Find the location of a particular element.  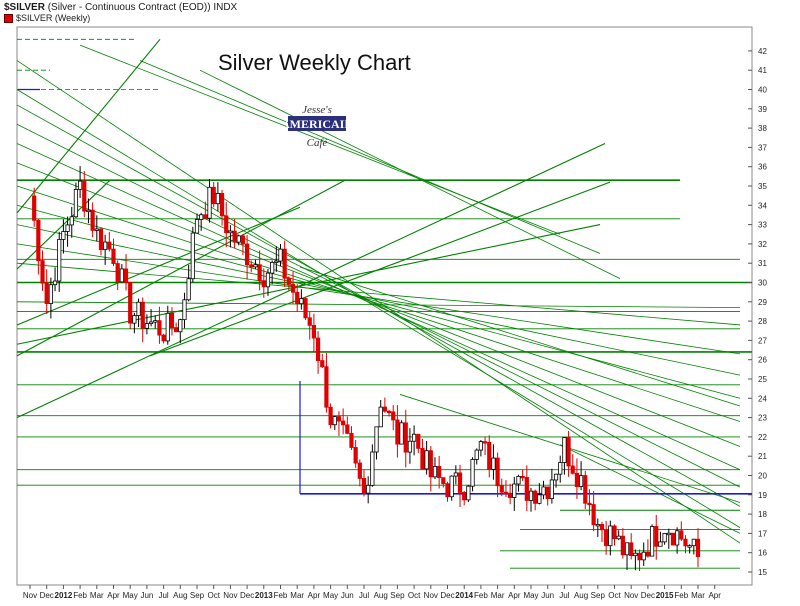

x-tick-label: Apr is located at coordinates (113, 595).